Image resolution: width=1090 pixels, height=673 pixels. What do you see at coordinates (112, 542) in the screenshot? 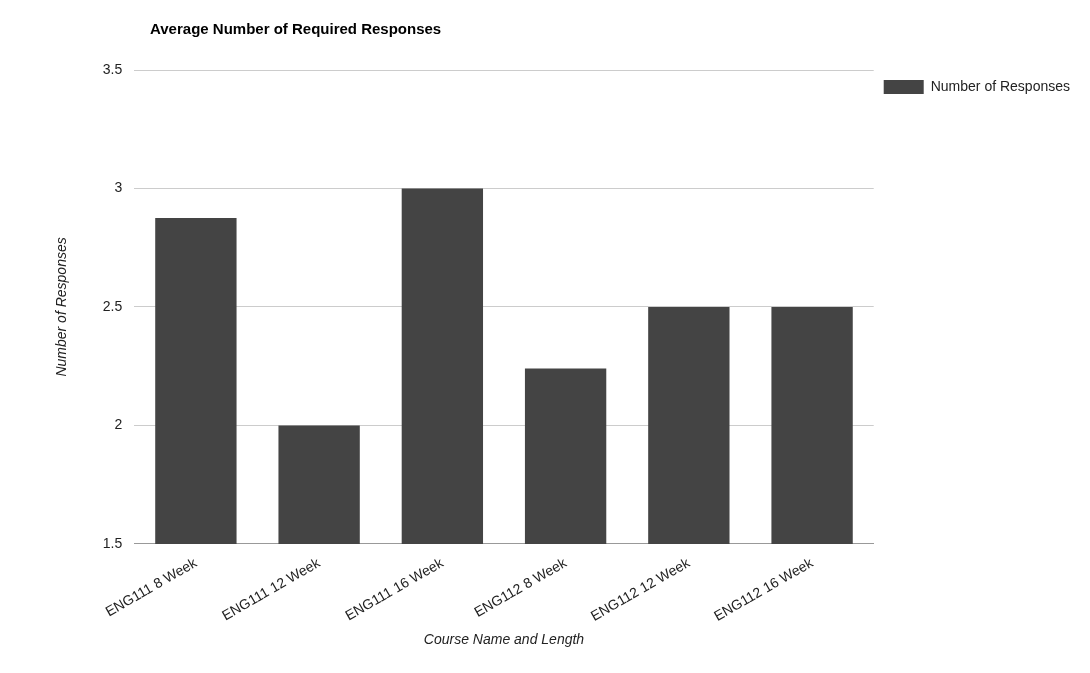
I see `y-tick-label: 1.5` at bounding box center [112, 542].